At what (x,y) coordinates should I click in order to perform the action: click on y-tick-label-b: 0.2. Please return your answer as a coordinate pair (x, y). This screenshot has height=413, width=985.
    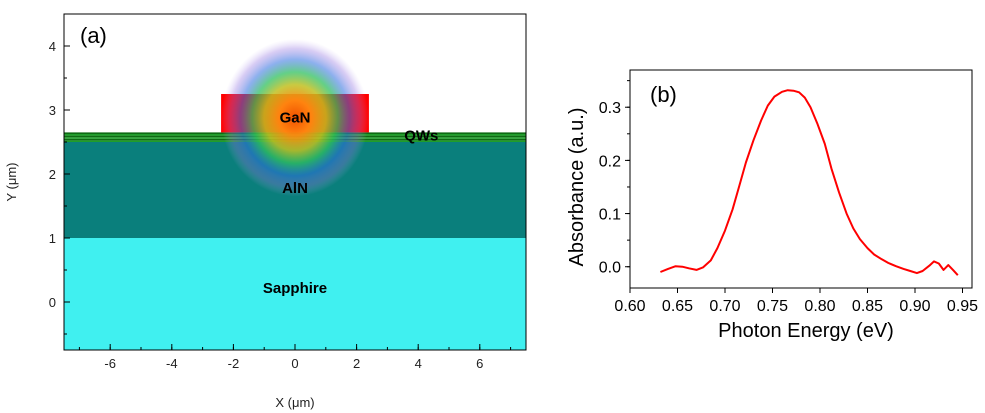
    Looking at the image, I should click on (610, 161).